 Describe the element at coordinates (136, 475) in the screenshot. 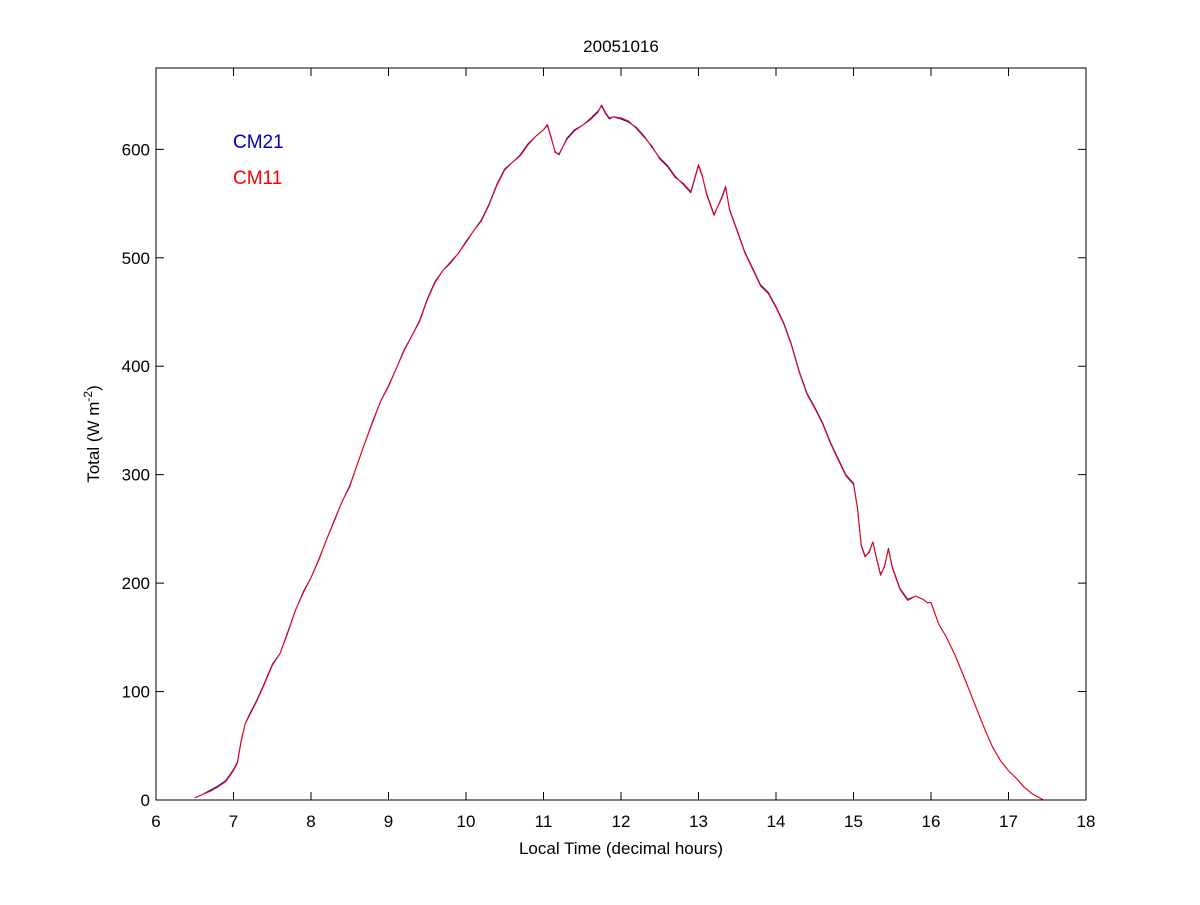

I see `y-tick-label: 300` at that location.